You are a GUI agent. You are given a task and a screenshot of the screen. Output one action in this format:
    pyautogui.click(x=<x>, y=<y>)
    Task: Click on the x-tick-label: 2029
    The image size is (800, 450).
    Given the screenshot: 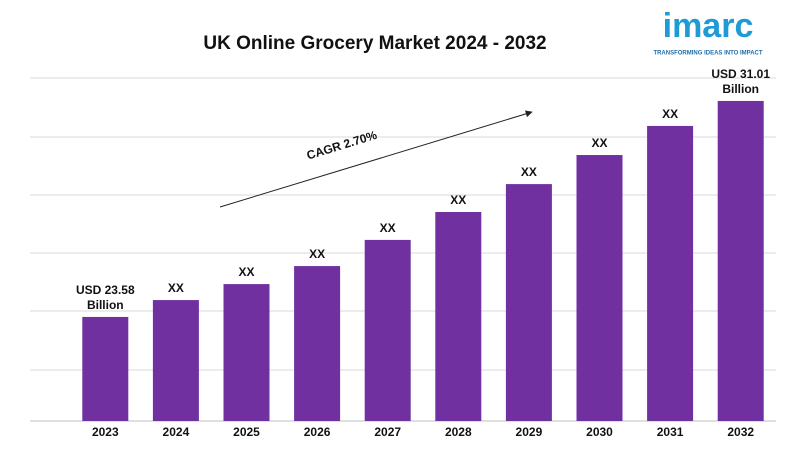 What is the action you would take?
    pyautogui.click(x=529, y=432)
    